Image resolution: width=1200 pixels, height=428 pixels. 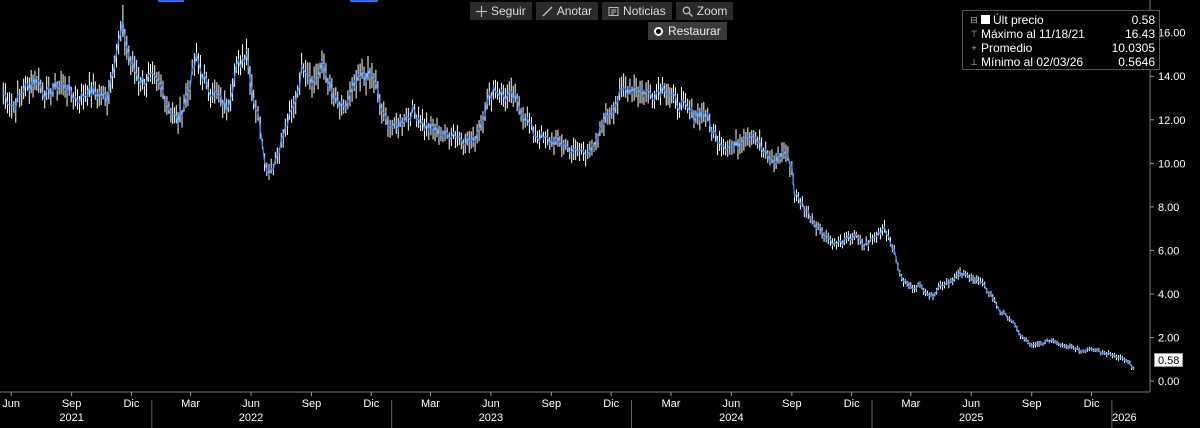 What do you see at coordinates (1168, 251) in the screenshot?
I see `y-tick-label: 6.00` at bounding box center [1168, 251].